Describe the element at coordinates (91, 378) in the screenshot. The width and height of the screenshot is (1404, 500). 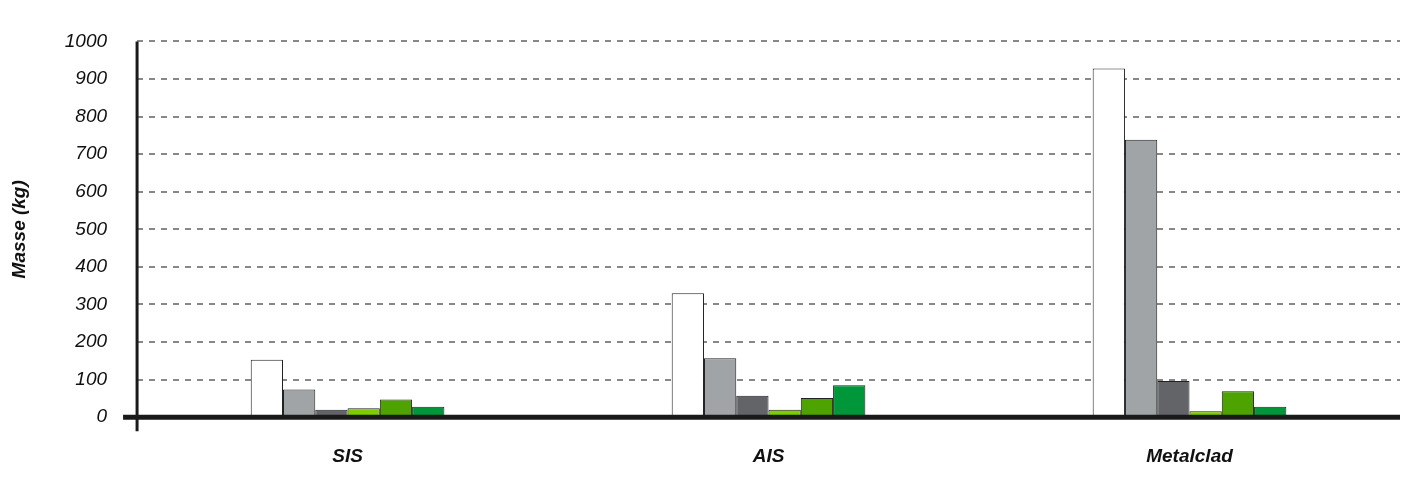
I see `y-tick-label: 100` at that location.